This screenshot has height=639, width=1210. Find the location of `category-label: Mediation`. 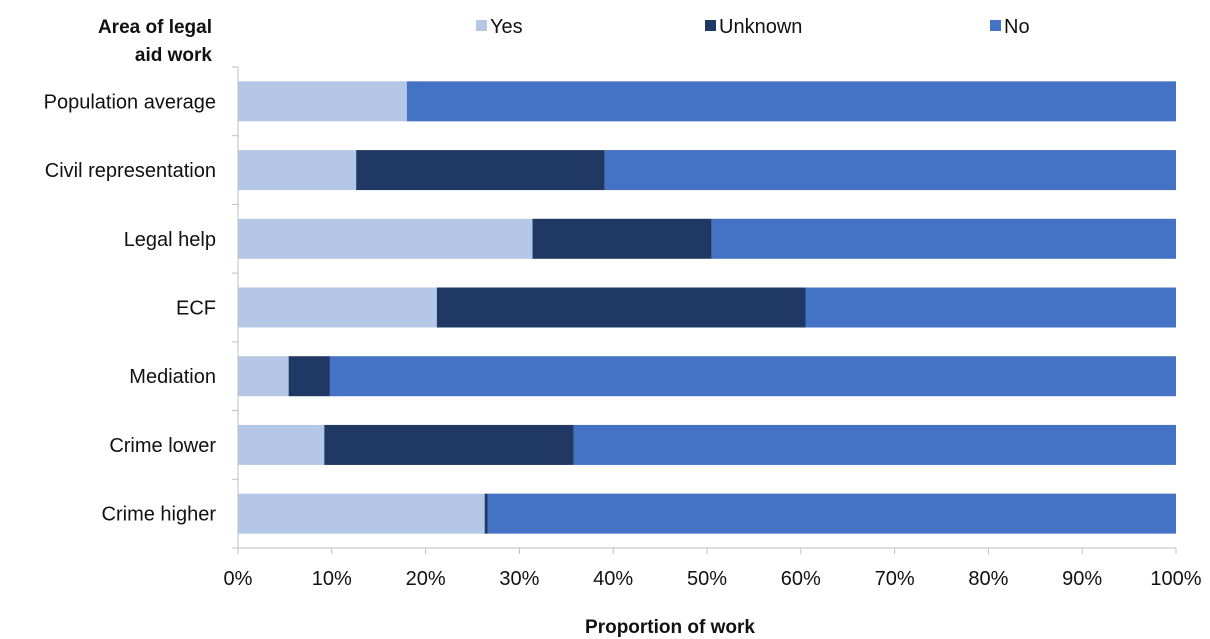

category-label: Mediation is located at coordinates (172, 377).